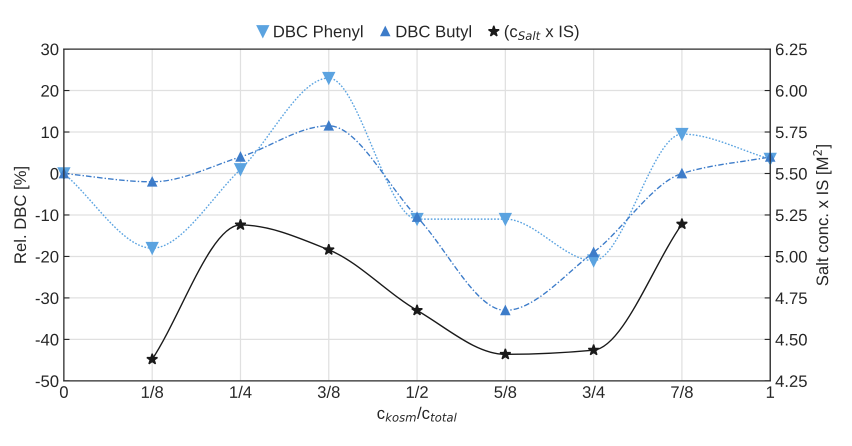  Describe the element at coordinates (50, 132) in the screenshot. I see `y-tick-label: 10` at that location.